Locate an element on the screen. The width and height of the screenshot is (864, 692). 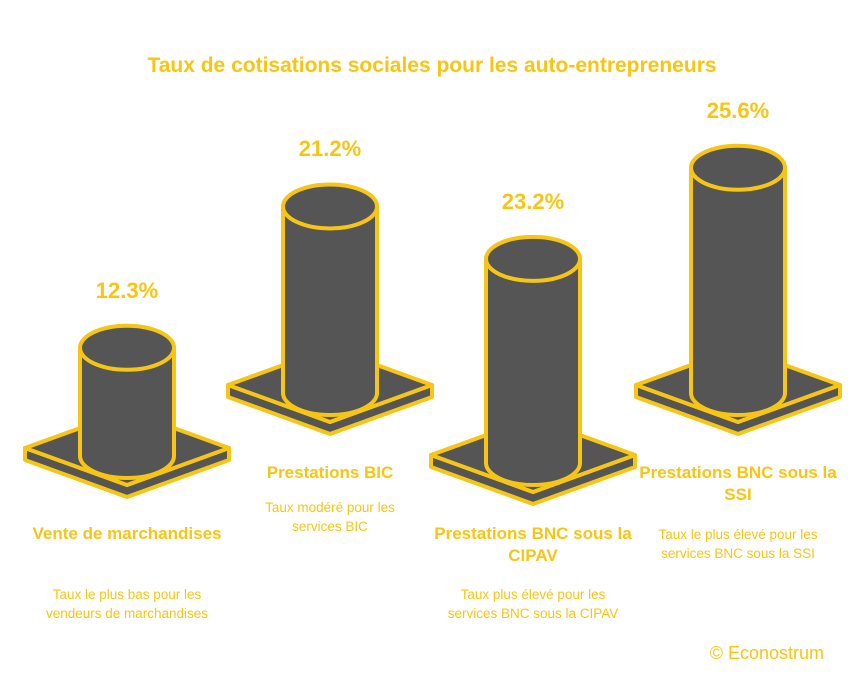
data-label: 25.6% is located at coordinates (738, 110).